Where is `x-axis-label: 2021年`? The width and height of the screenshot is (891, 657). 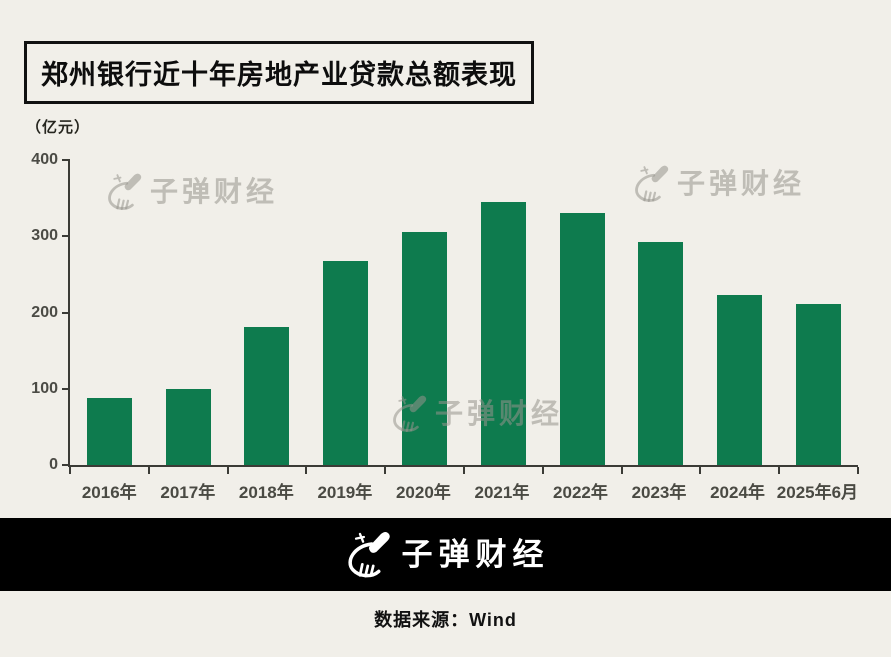
x-axis-label: 2021年 is located at coordinates (502, 492).